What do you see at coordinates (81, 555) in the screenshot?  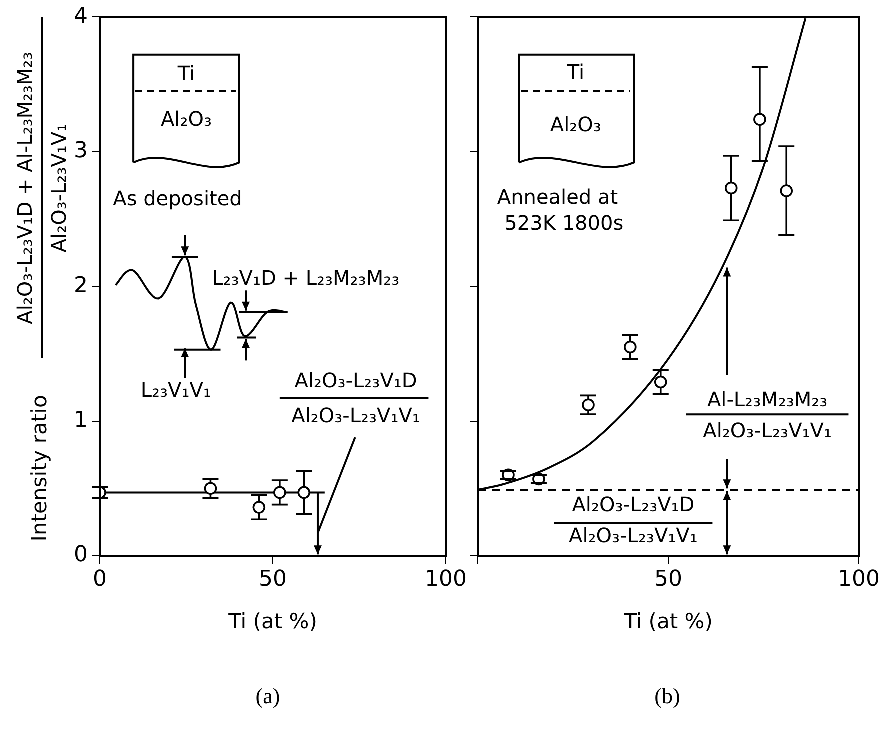 I see `y-tick-label: 0` at bounding box center [81, 555].